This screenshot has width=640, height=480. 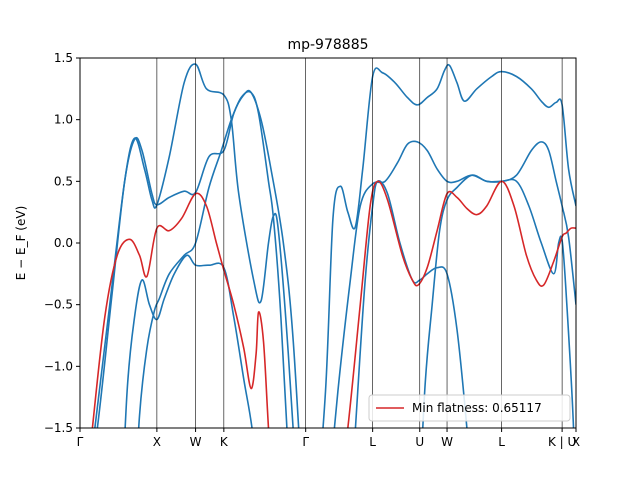 I want to click on legend: Min flatness: 0.65117, so click(x=469, y=408).